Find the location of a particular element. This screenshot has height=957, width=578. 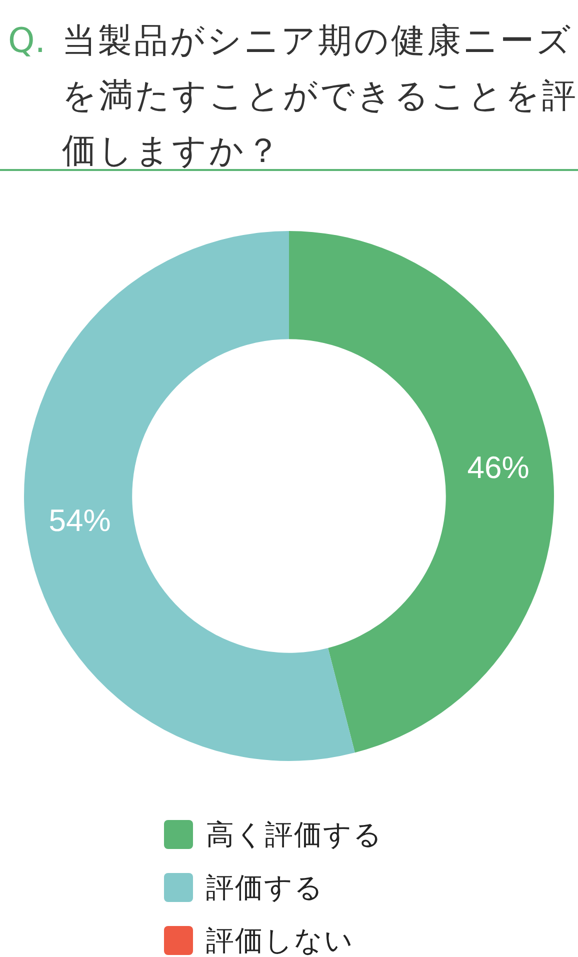

legend-label: 高く評価する is located at coordinates (294, 834).